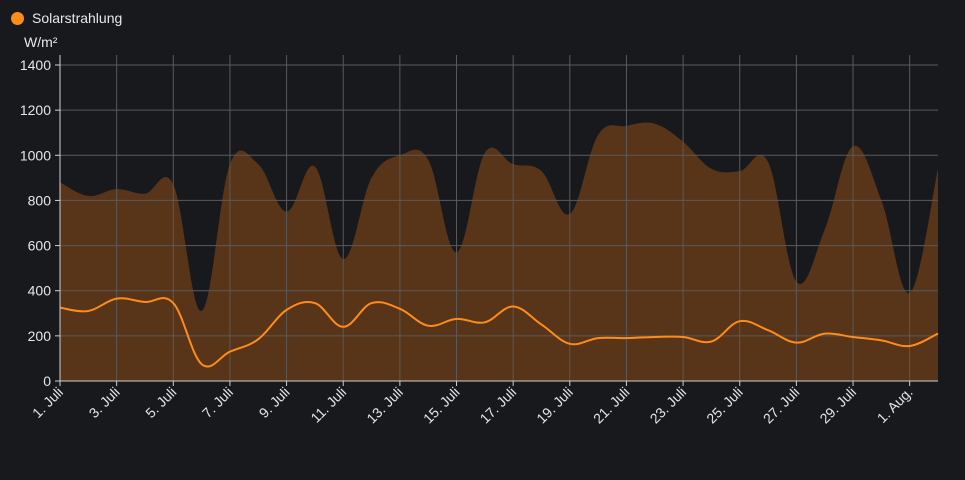 This screenshot has height=480, width=965. Describe the element at coordinates (611, 405) in the screenshot. I see `x-tick-label: 21. Juli` at that location.